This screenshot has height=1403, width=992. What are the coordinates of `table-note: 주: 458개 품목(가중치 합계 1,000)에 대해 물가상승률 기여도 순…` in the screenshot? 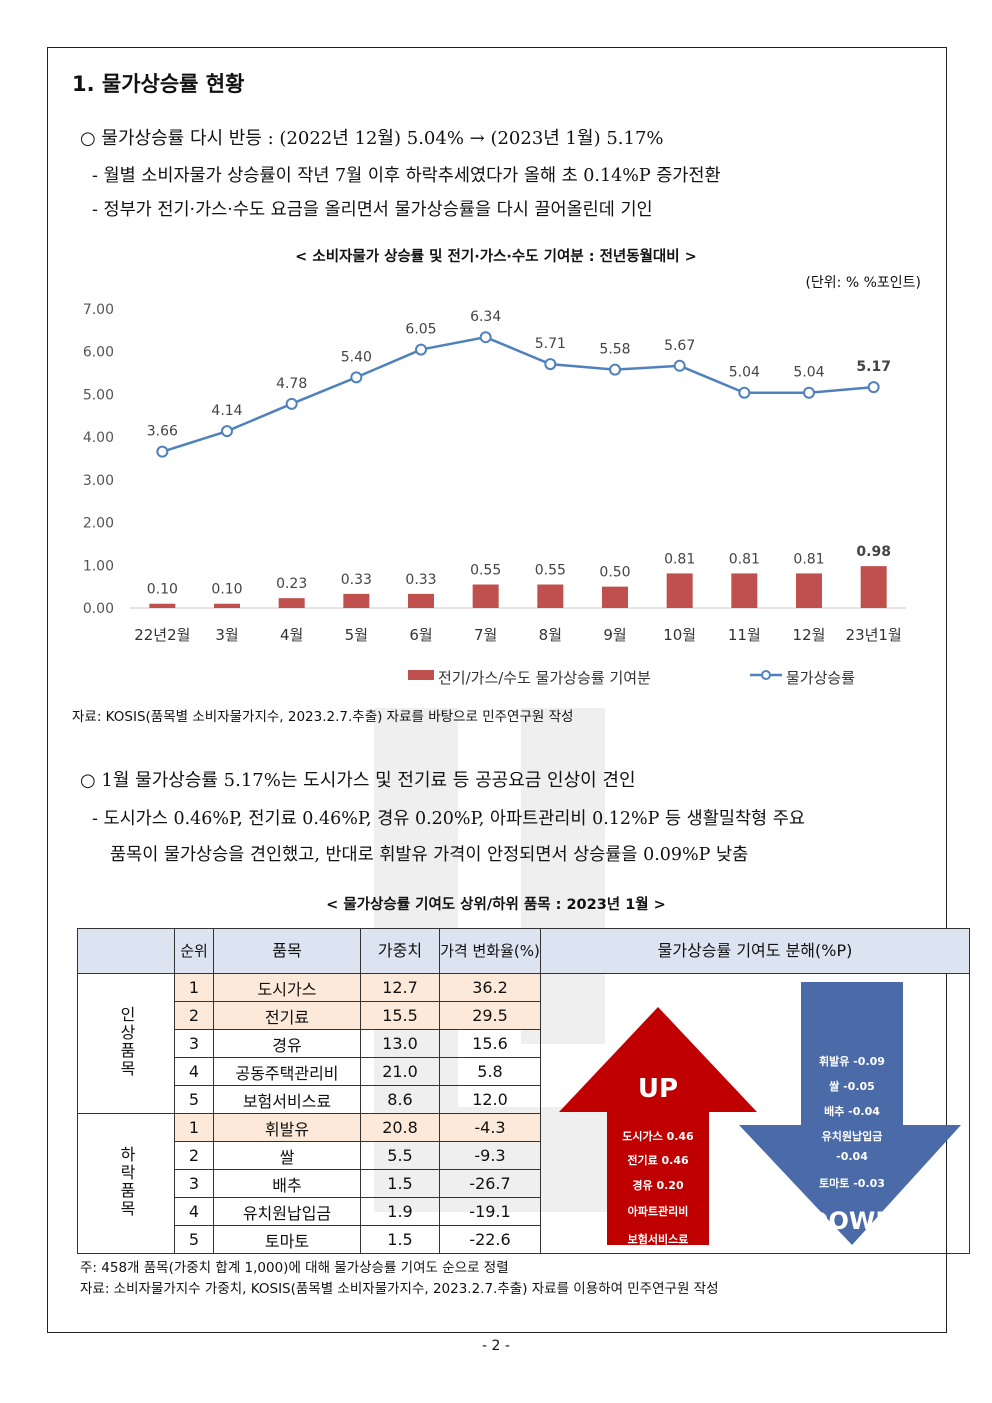 It's located at (294, 1268).